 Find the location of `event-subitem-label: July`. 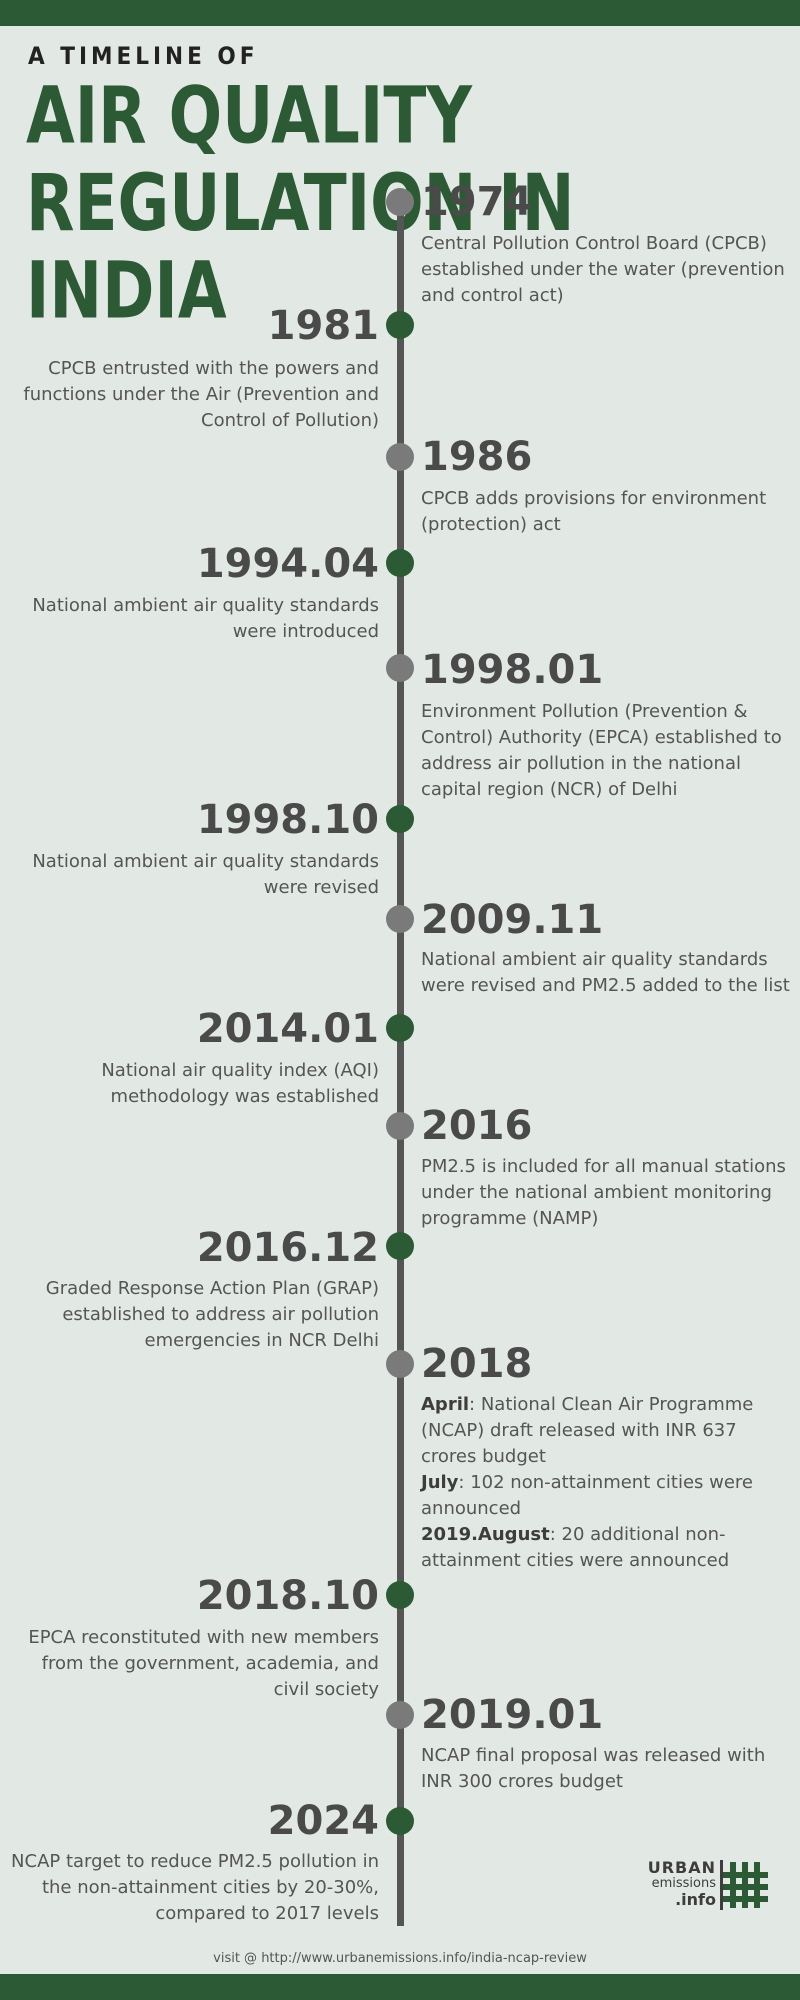

event-subitem-label: July is located at coordinates (440, 1482).